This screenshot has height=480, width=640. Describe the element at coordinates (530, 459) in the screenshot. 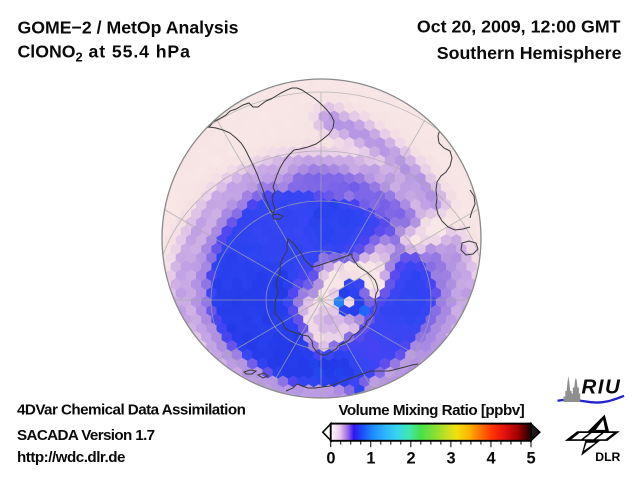

I see `svg-text: 5` at that location.